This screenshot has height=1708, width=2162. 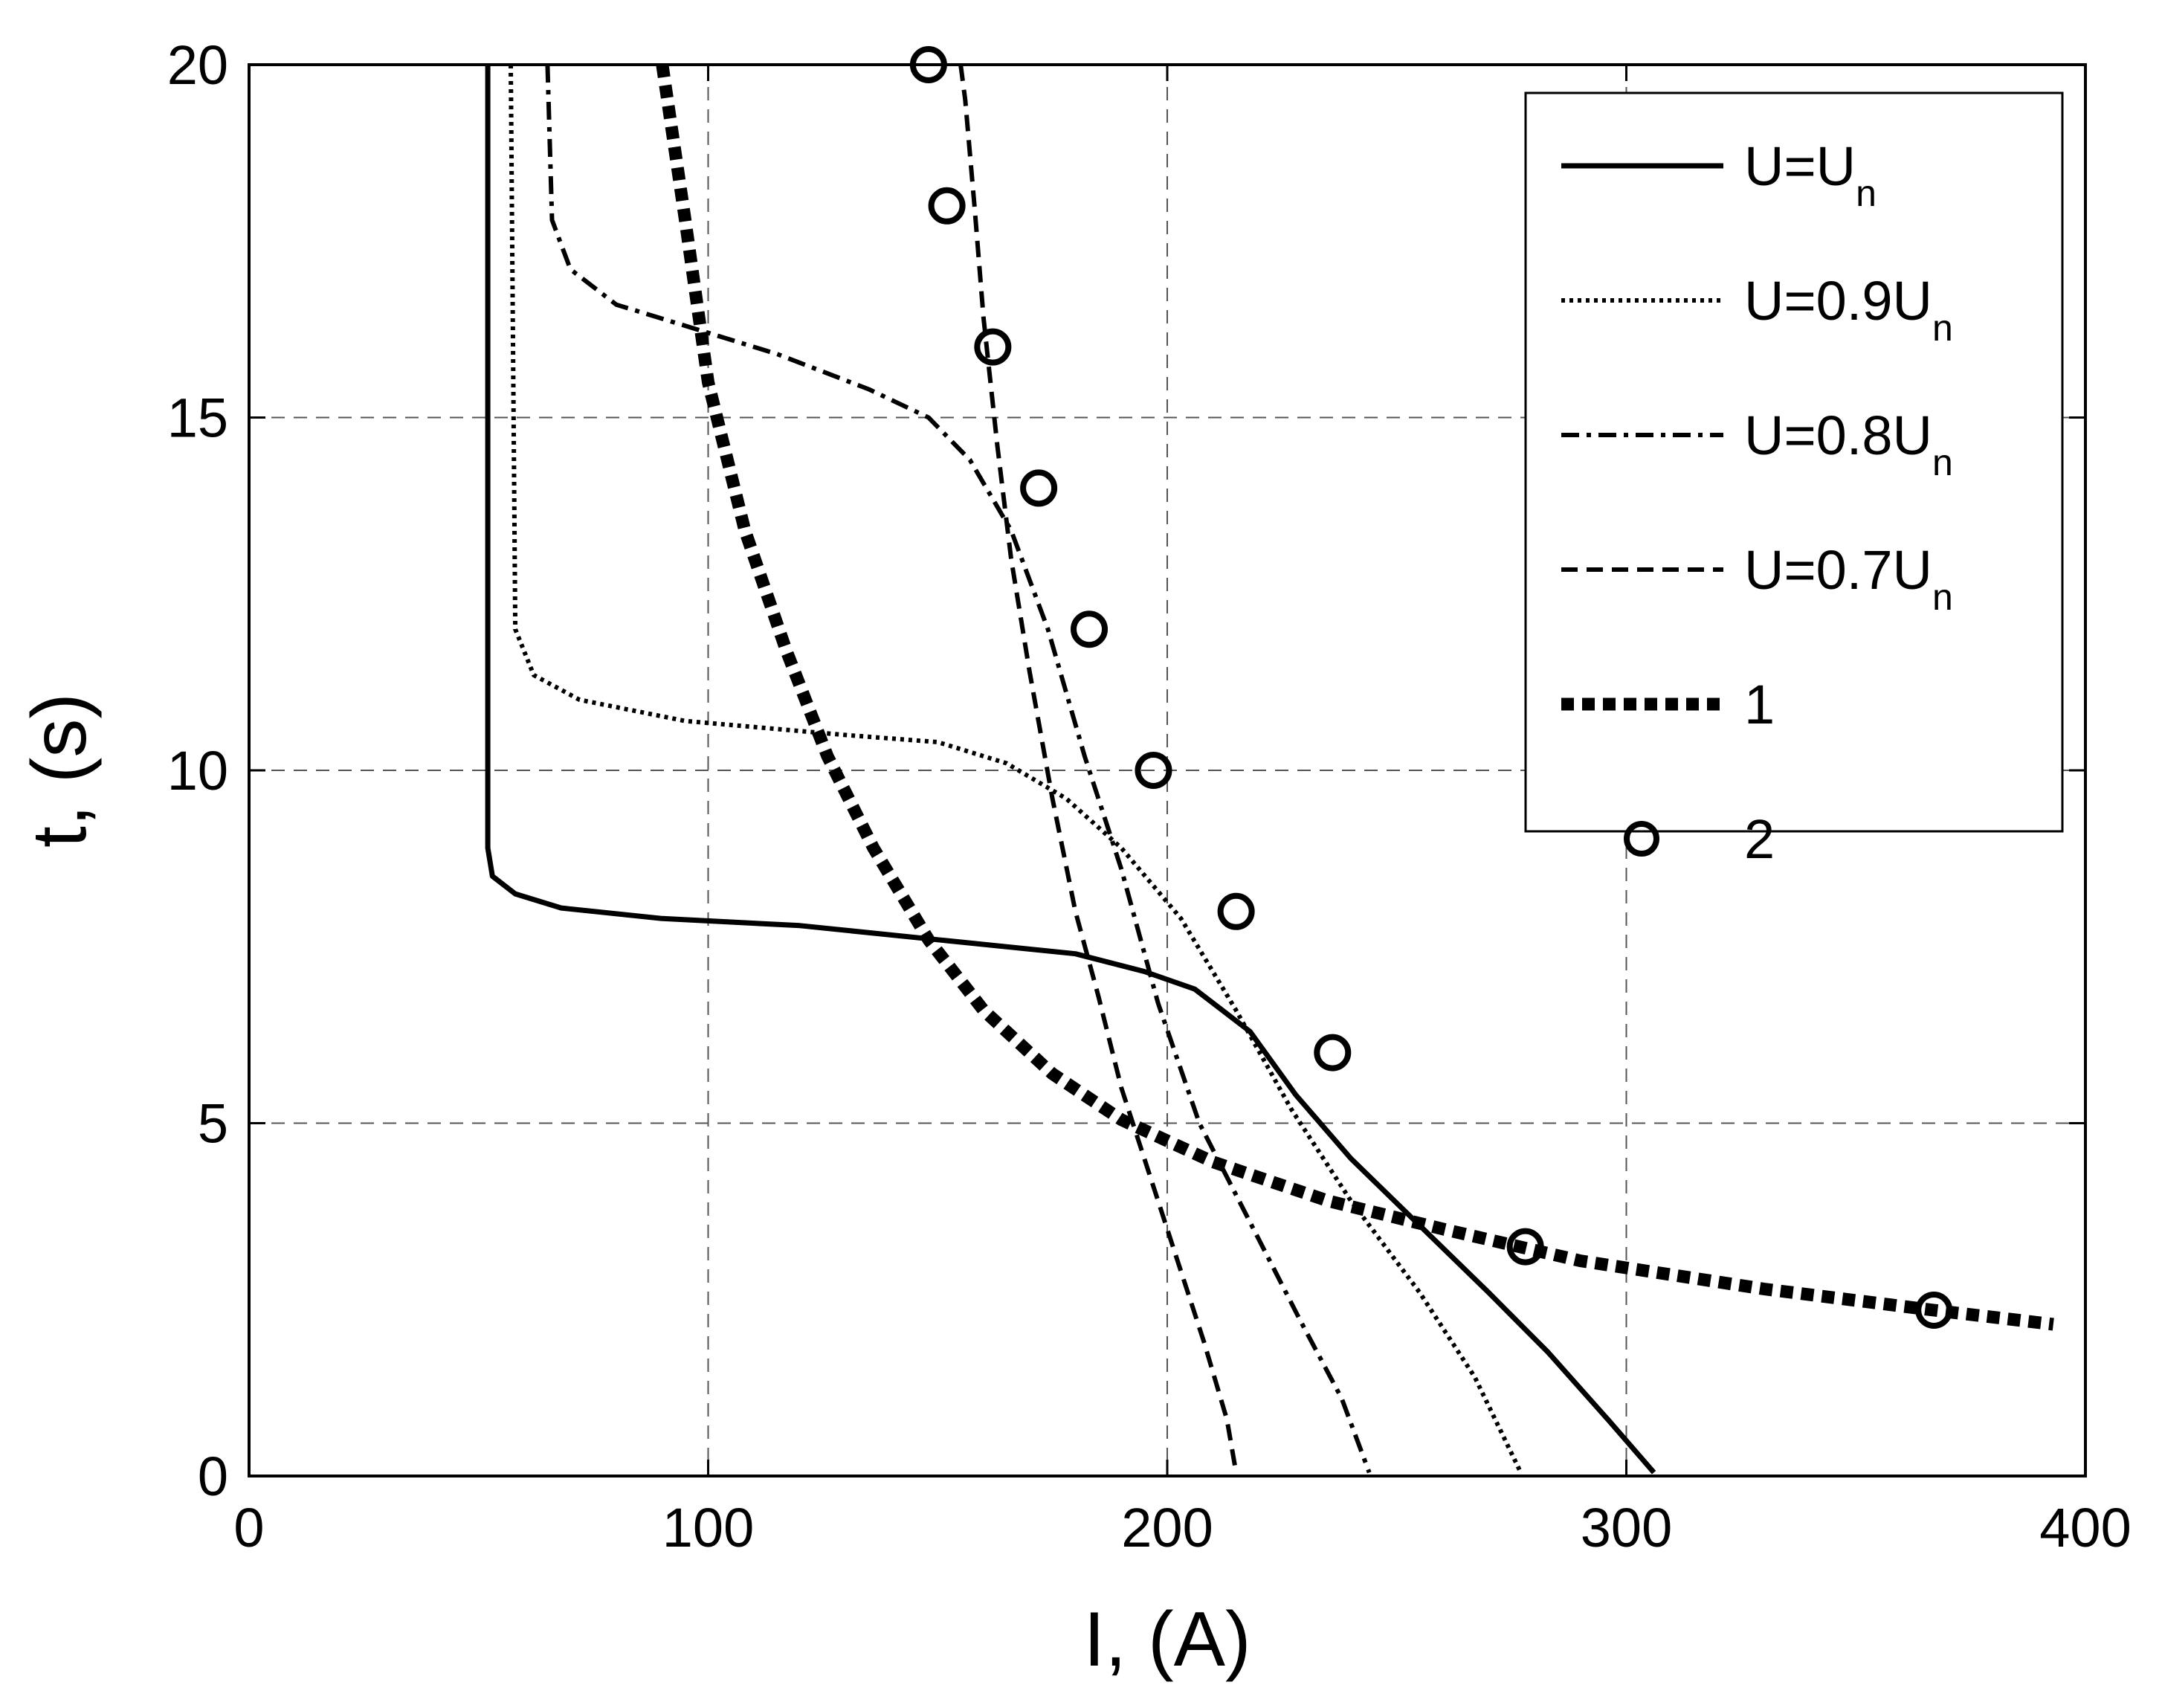 I want to click on y-tick-label: 20, so click(x=197, y=65).